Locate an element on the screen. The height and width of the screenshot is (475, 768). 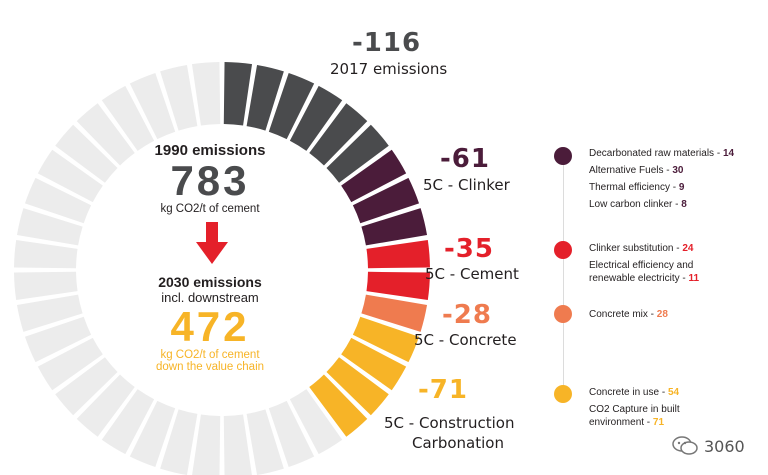
segment-label-2017: 2017 emissions is located at coordinates (389, 69).